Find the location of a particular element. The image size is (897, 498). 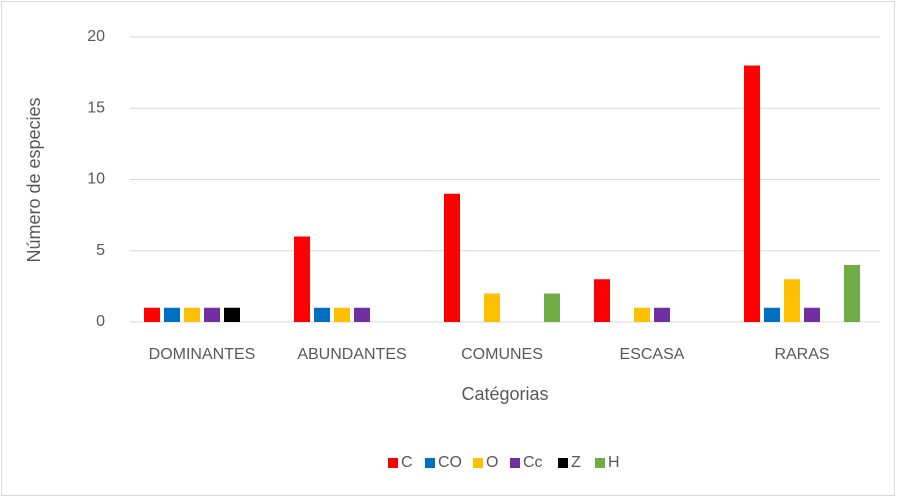

legend-label: Cc is located at coordinates (533, 462).